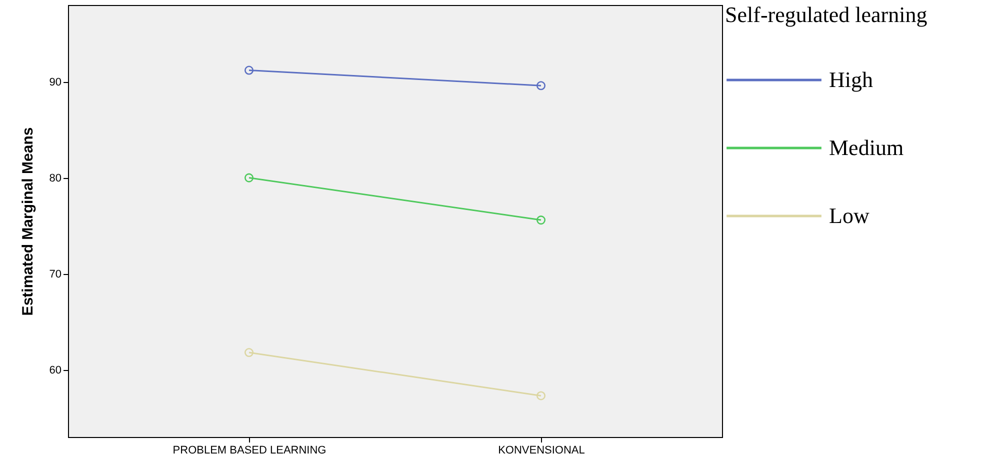 This screenshot has width=989, height=465. I want to click on legend-label: Low, so click(849, 215).